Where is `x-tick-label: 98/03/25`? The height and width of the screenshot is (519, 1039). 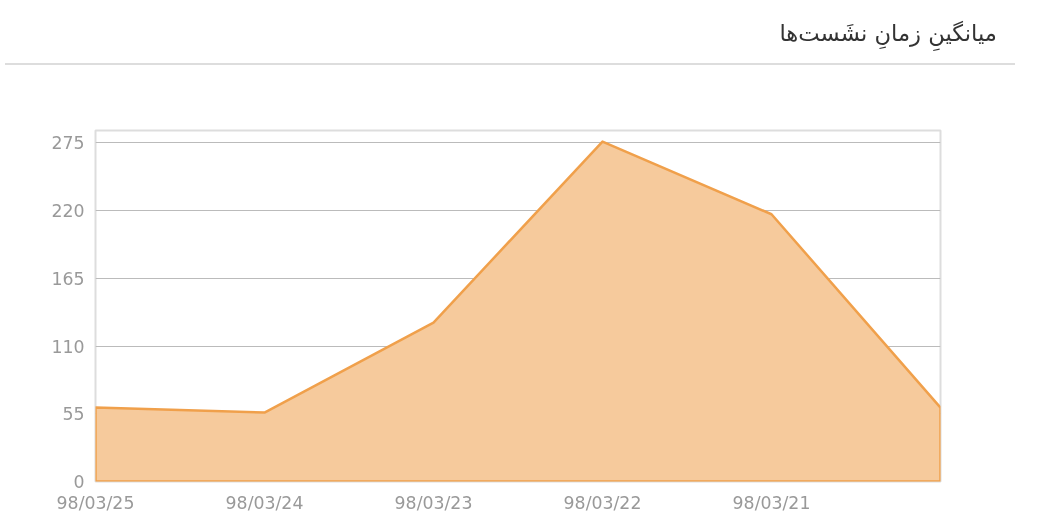 x-tick-label: 98/03/25 is located at coordinates (95, 502).